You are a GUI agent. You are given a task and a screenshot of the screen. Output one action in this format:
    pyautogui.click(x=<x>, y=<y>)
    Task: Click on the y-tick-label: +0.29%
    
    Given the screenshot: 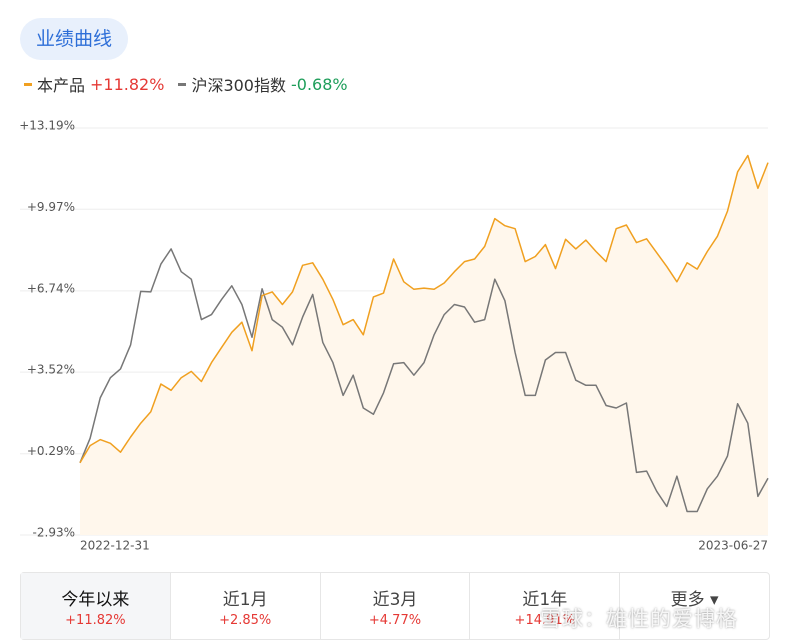 What is the action you would take?
    pyautogui.click(x=51, y=451)
    